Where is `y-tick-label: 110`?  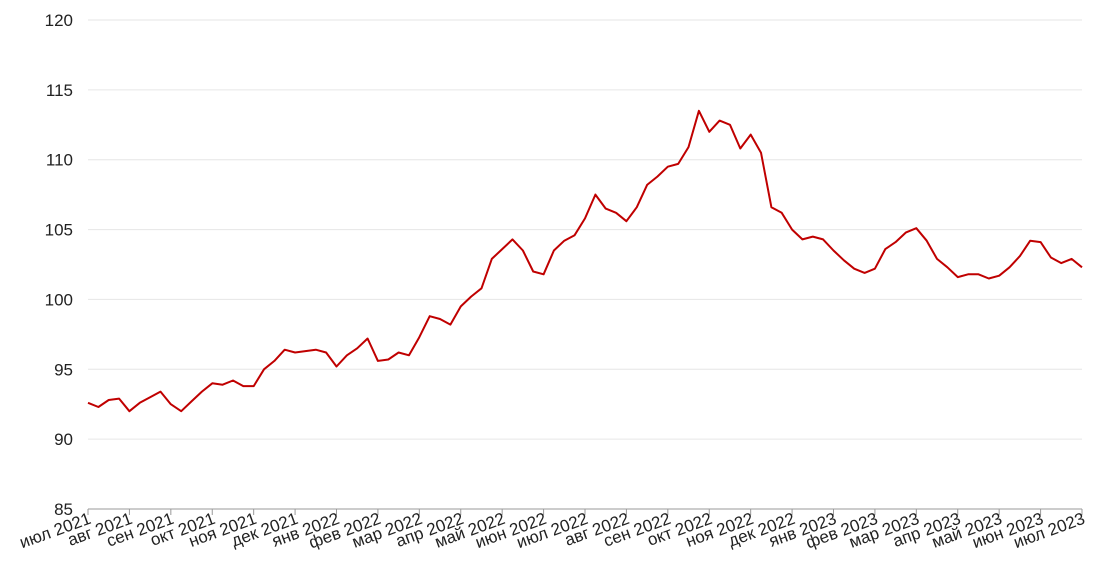
y-tick-label: 110 is located at coordinates (59, 160).